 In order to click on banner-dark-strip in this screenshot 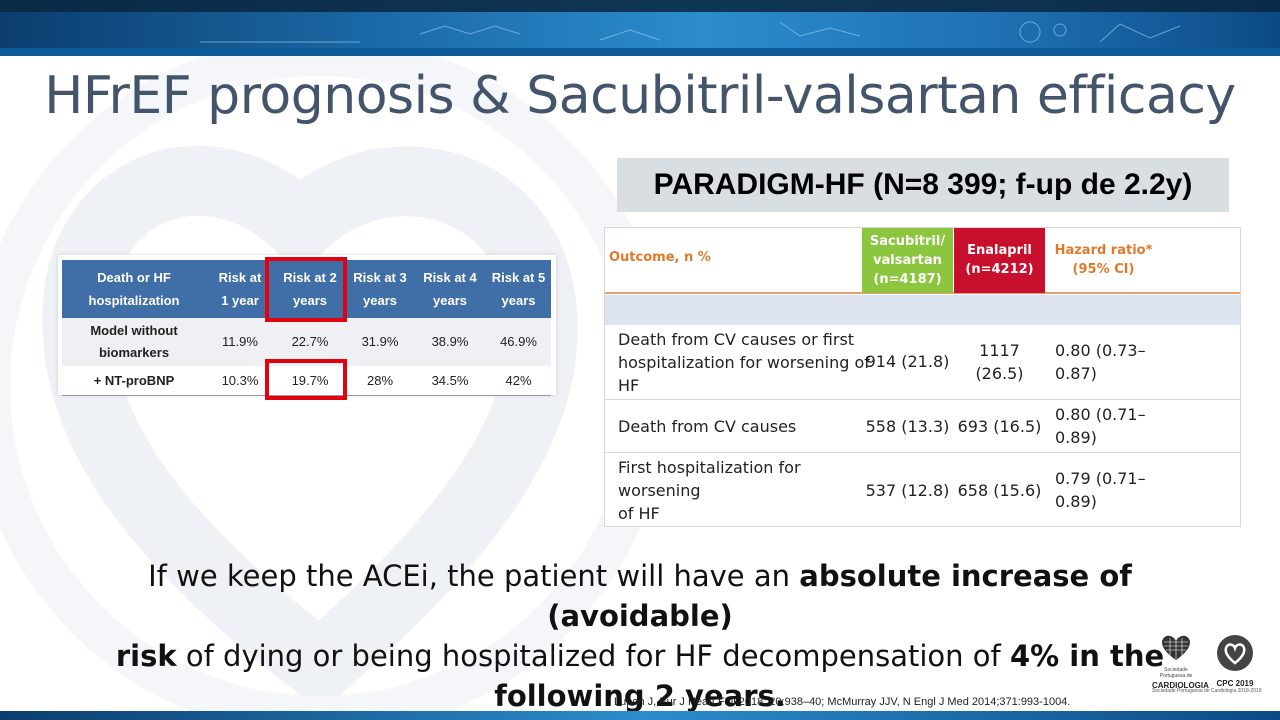, I will do `click(640, 6)`.